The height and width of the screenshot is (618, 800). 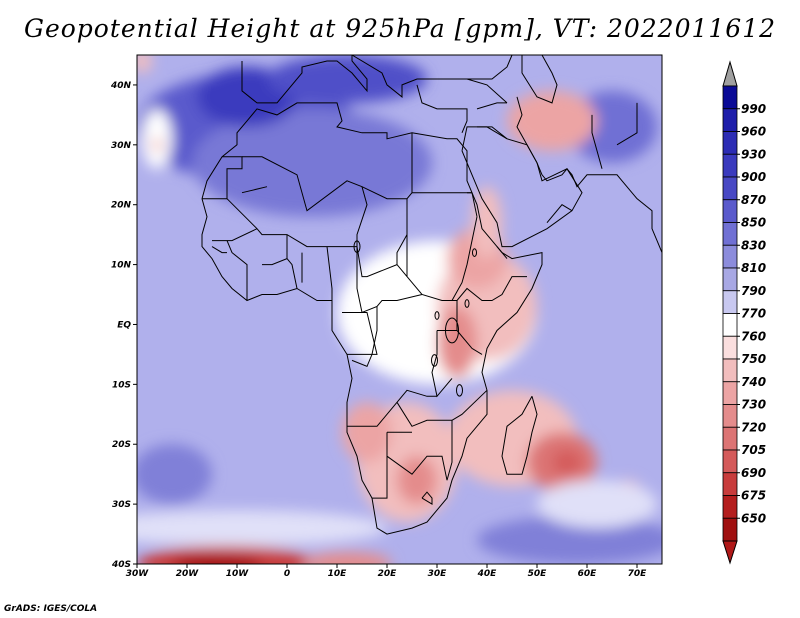 I want to click on lon-tick-label: 20E, so click(x=388, y=574).